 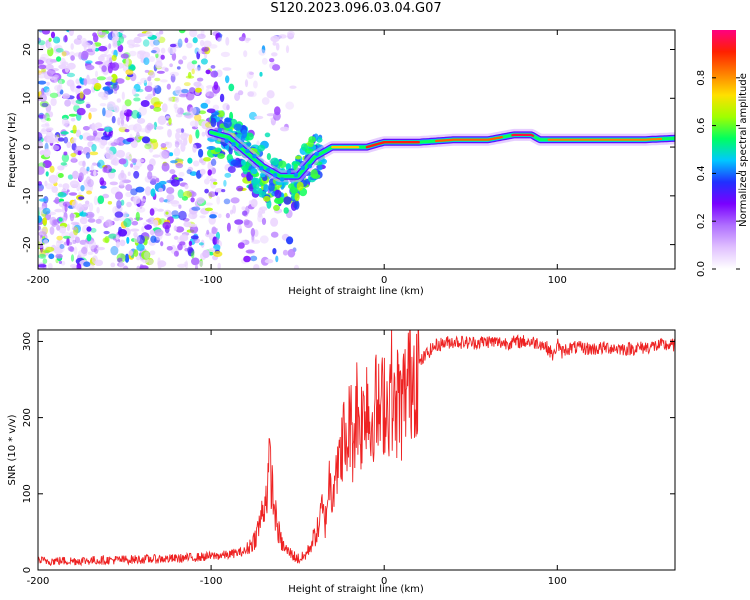 I want to click on snr-xlabel: Height of straight line (km), so click(x=356, y=589).